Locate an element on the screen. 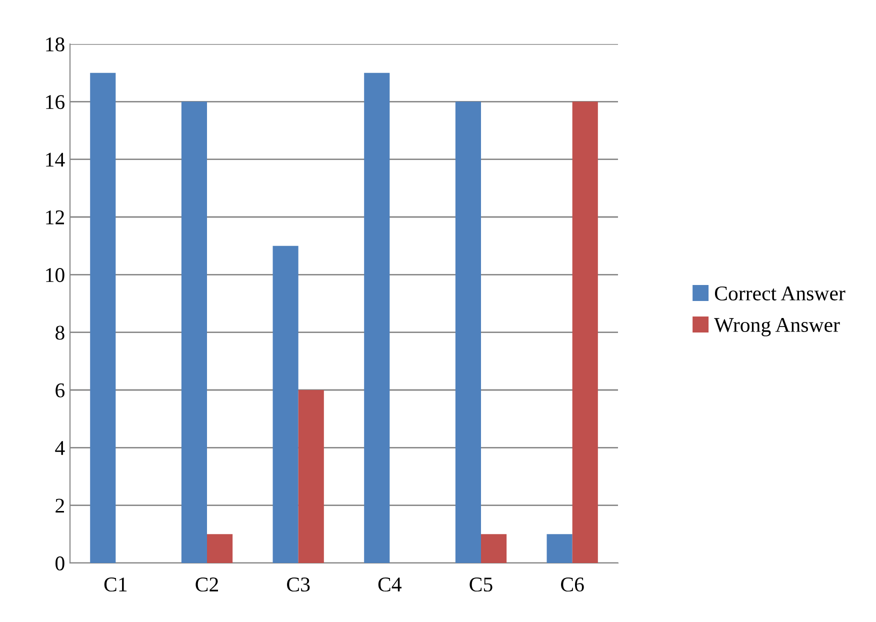  y-tick-label: 10 is located at coordinates (55, 275).